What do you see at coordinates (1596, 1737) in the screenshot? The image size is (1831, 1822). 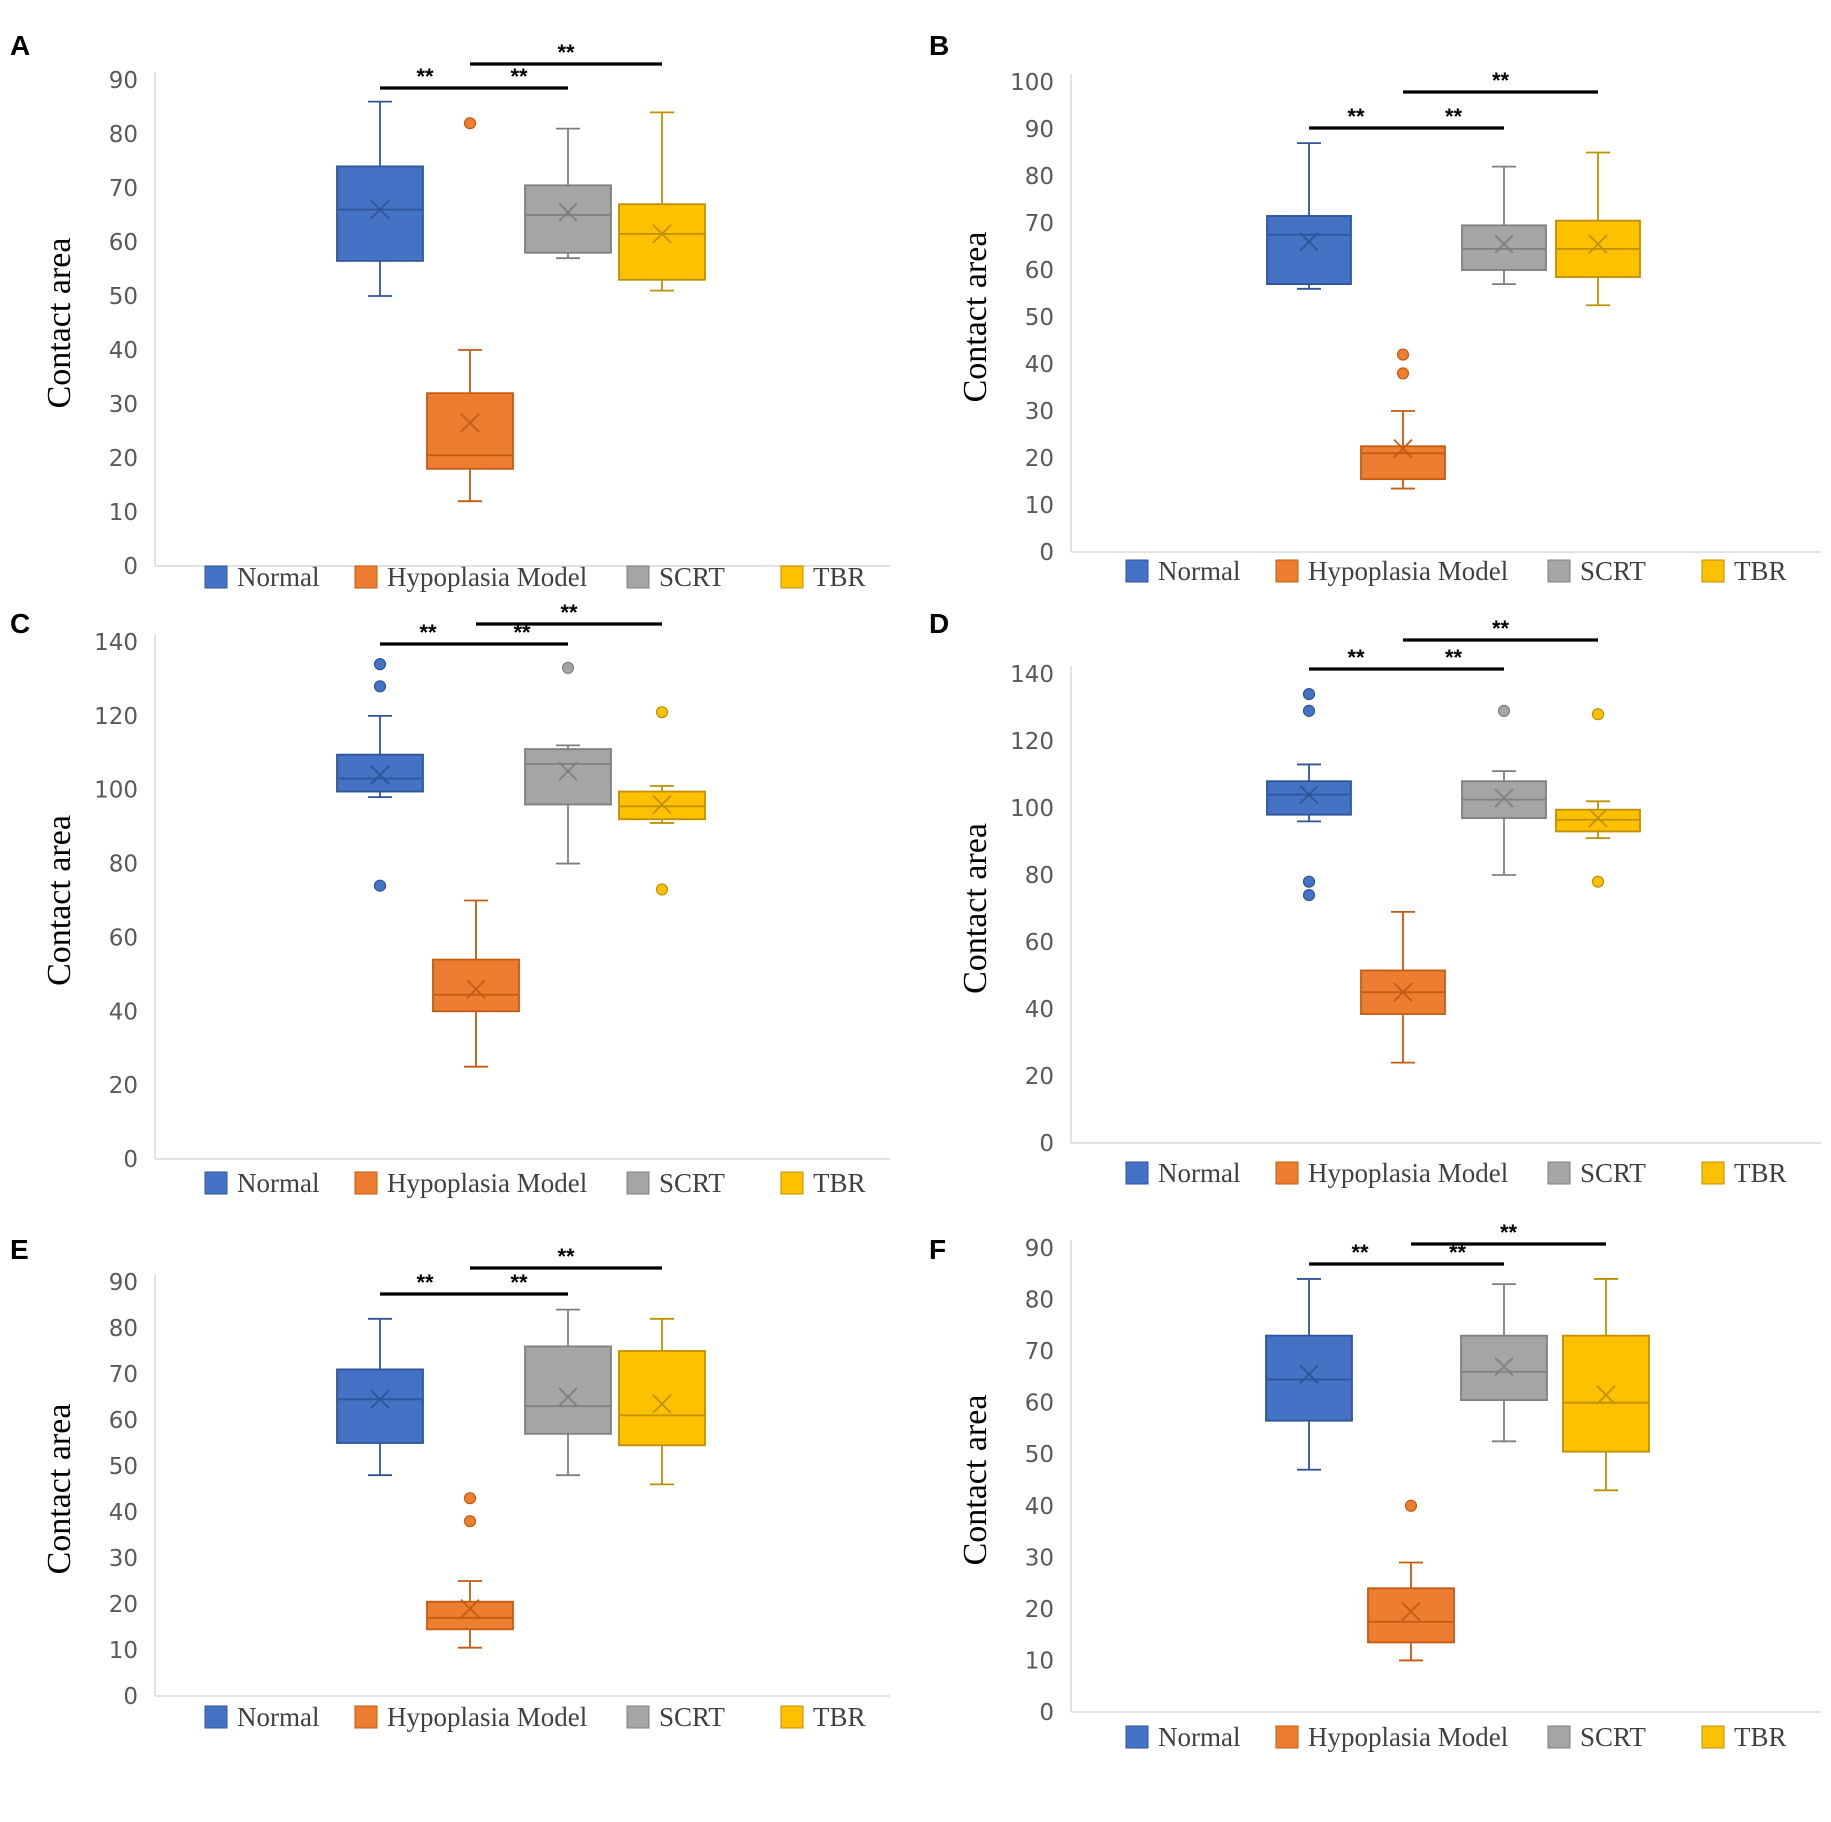 I see `legend-item-scrt: SCRT` at bounding box center [1596, 1737].